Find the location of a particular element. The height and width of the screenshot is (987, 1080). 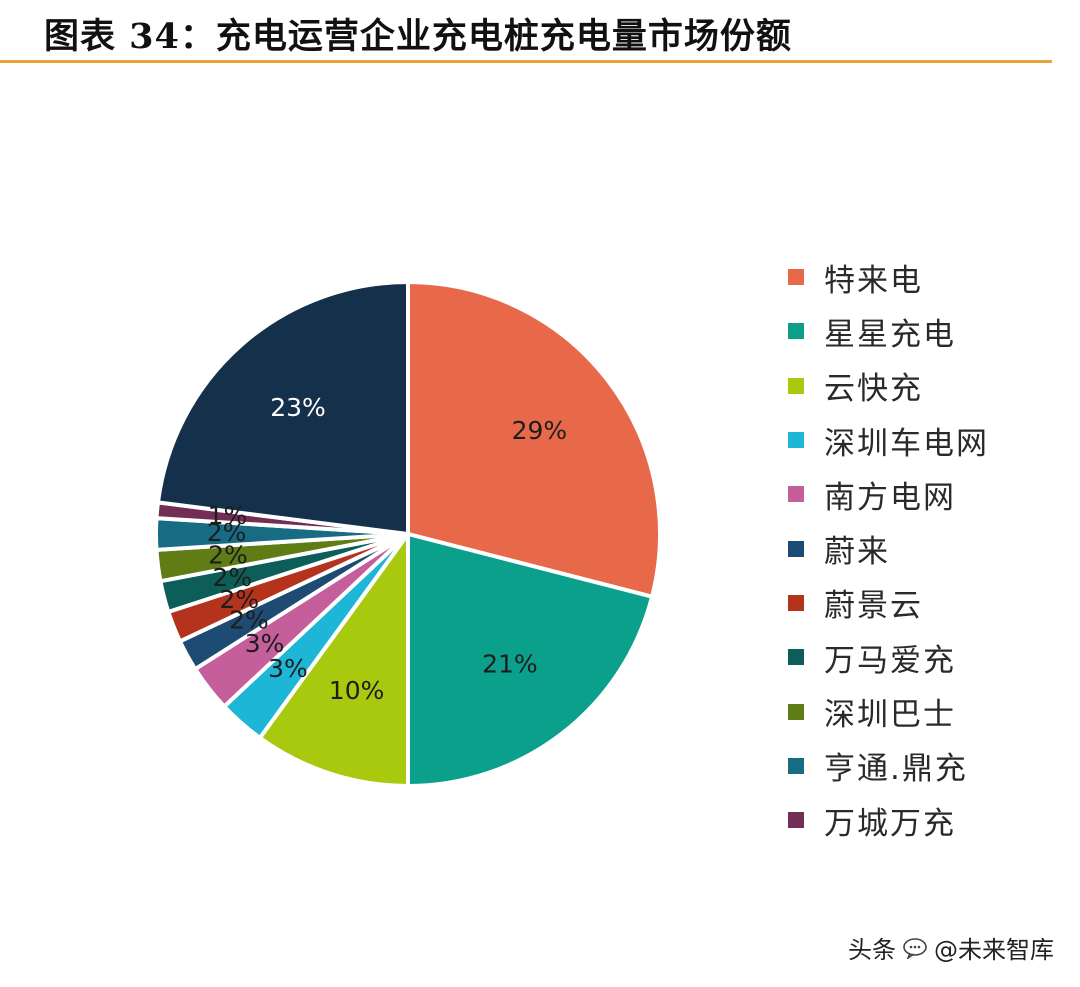

legend-label-7: 万马爱充 is located at coordinates (890, 660).